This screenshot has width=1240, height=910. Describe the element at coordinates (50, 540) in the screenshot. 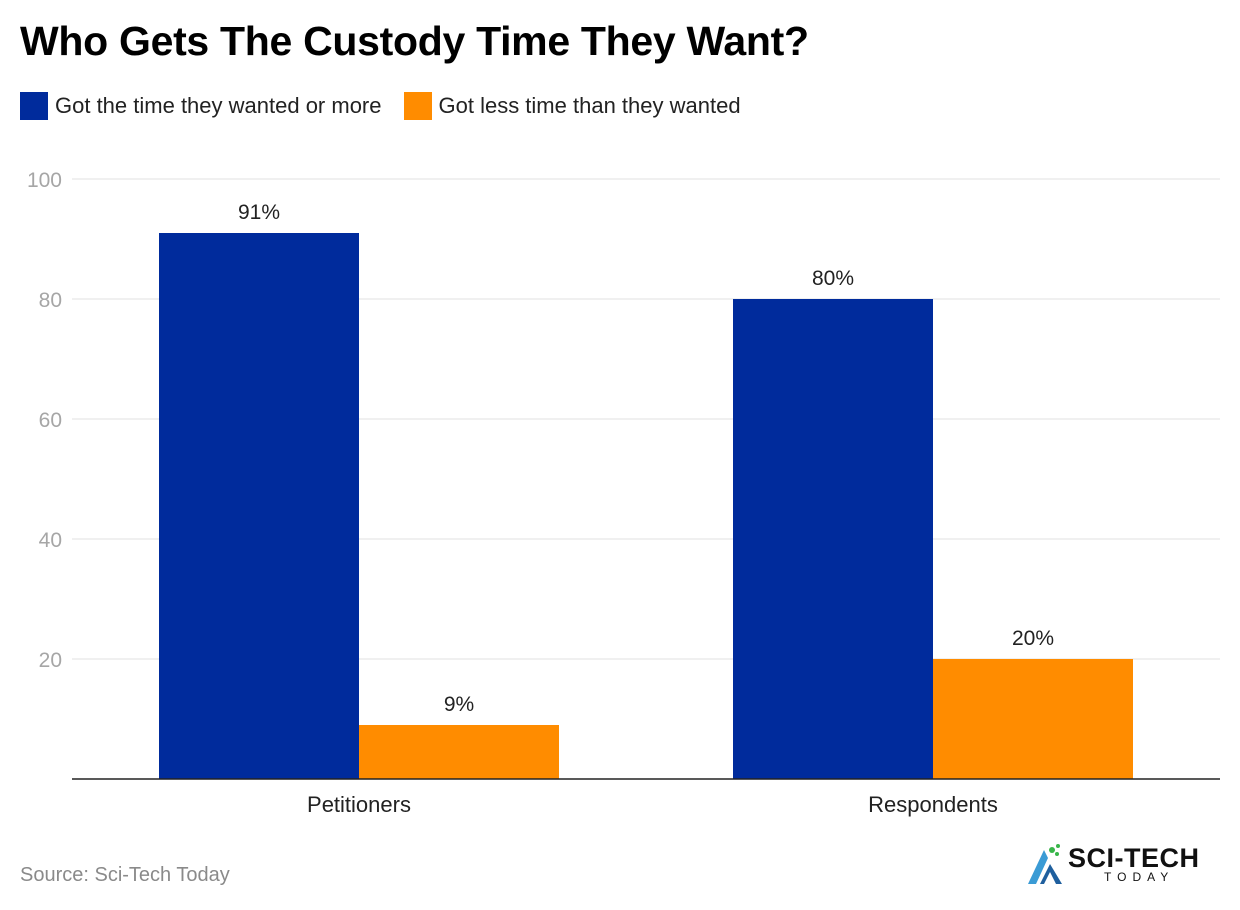

I see `y-tick-label-40: 40` at that location.